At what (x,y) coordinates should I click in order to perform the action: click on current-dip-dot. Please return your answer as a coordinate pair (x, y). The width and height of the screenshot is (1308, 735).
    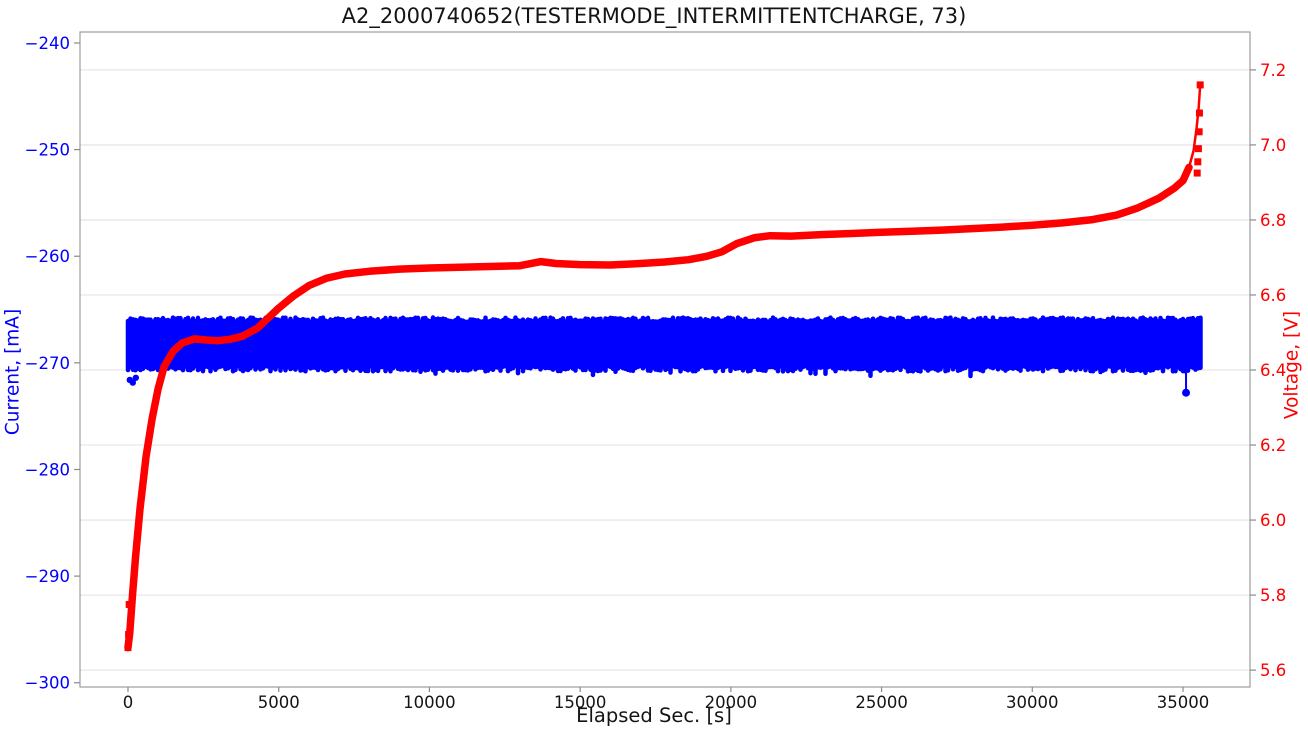
    Looking at the image, I should click on (1186, 392).